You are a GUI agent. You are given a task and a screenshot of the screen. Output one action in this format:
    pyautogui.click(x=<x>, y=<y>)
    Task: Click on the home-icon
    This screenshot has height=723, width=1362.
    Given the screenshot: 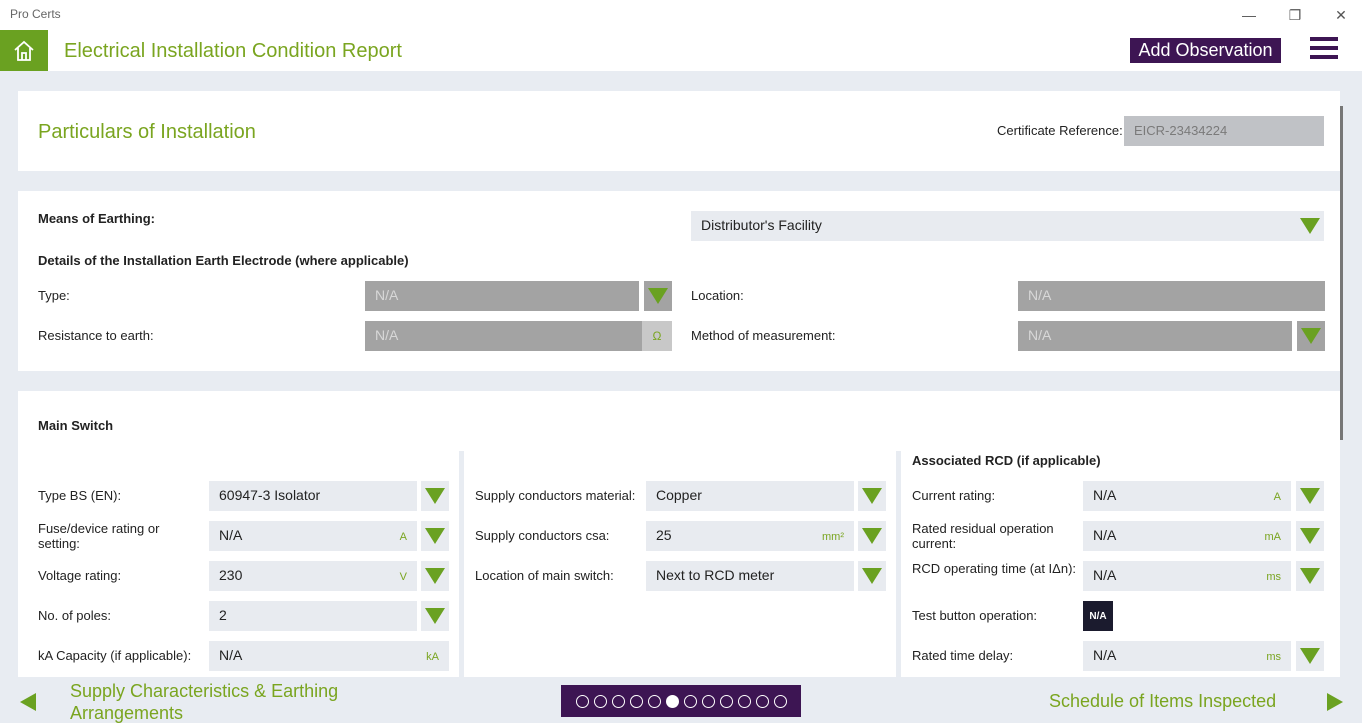 What is the action you would take?
    pyautogui.click(x=24, y=50)
    